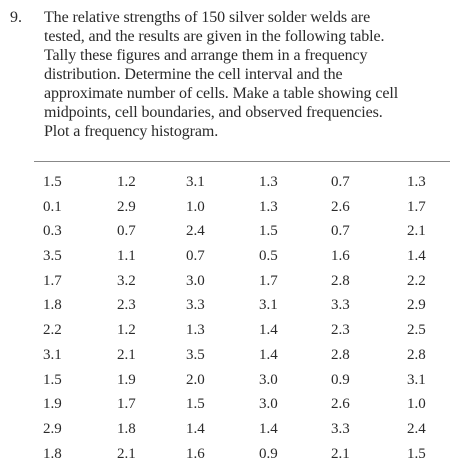  I want to click on table-cell: 2.0, so click(195, 379).